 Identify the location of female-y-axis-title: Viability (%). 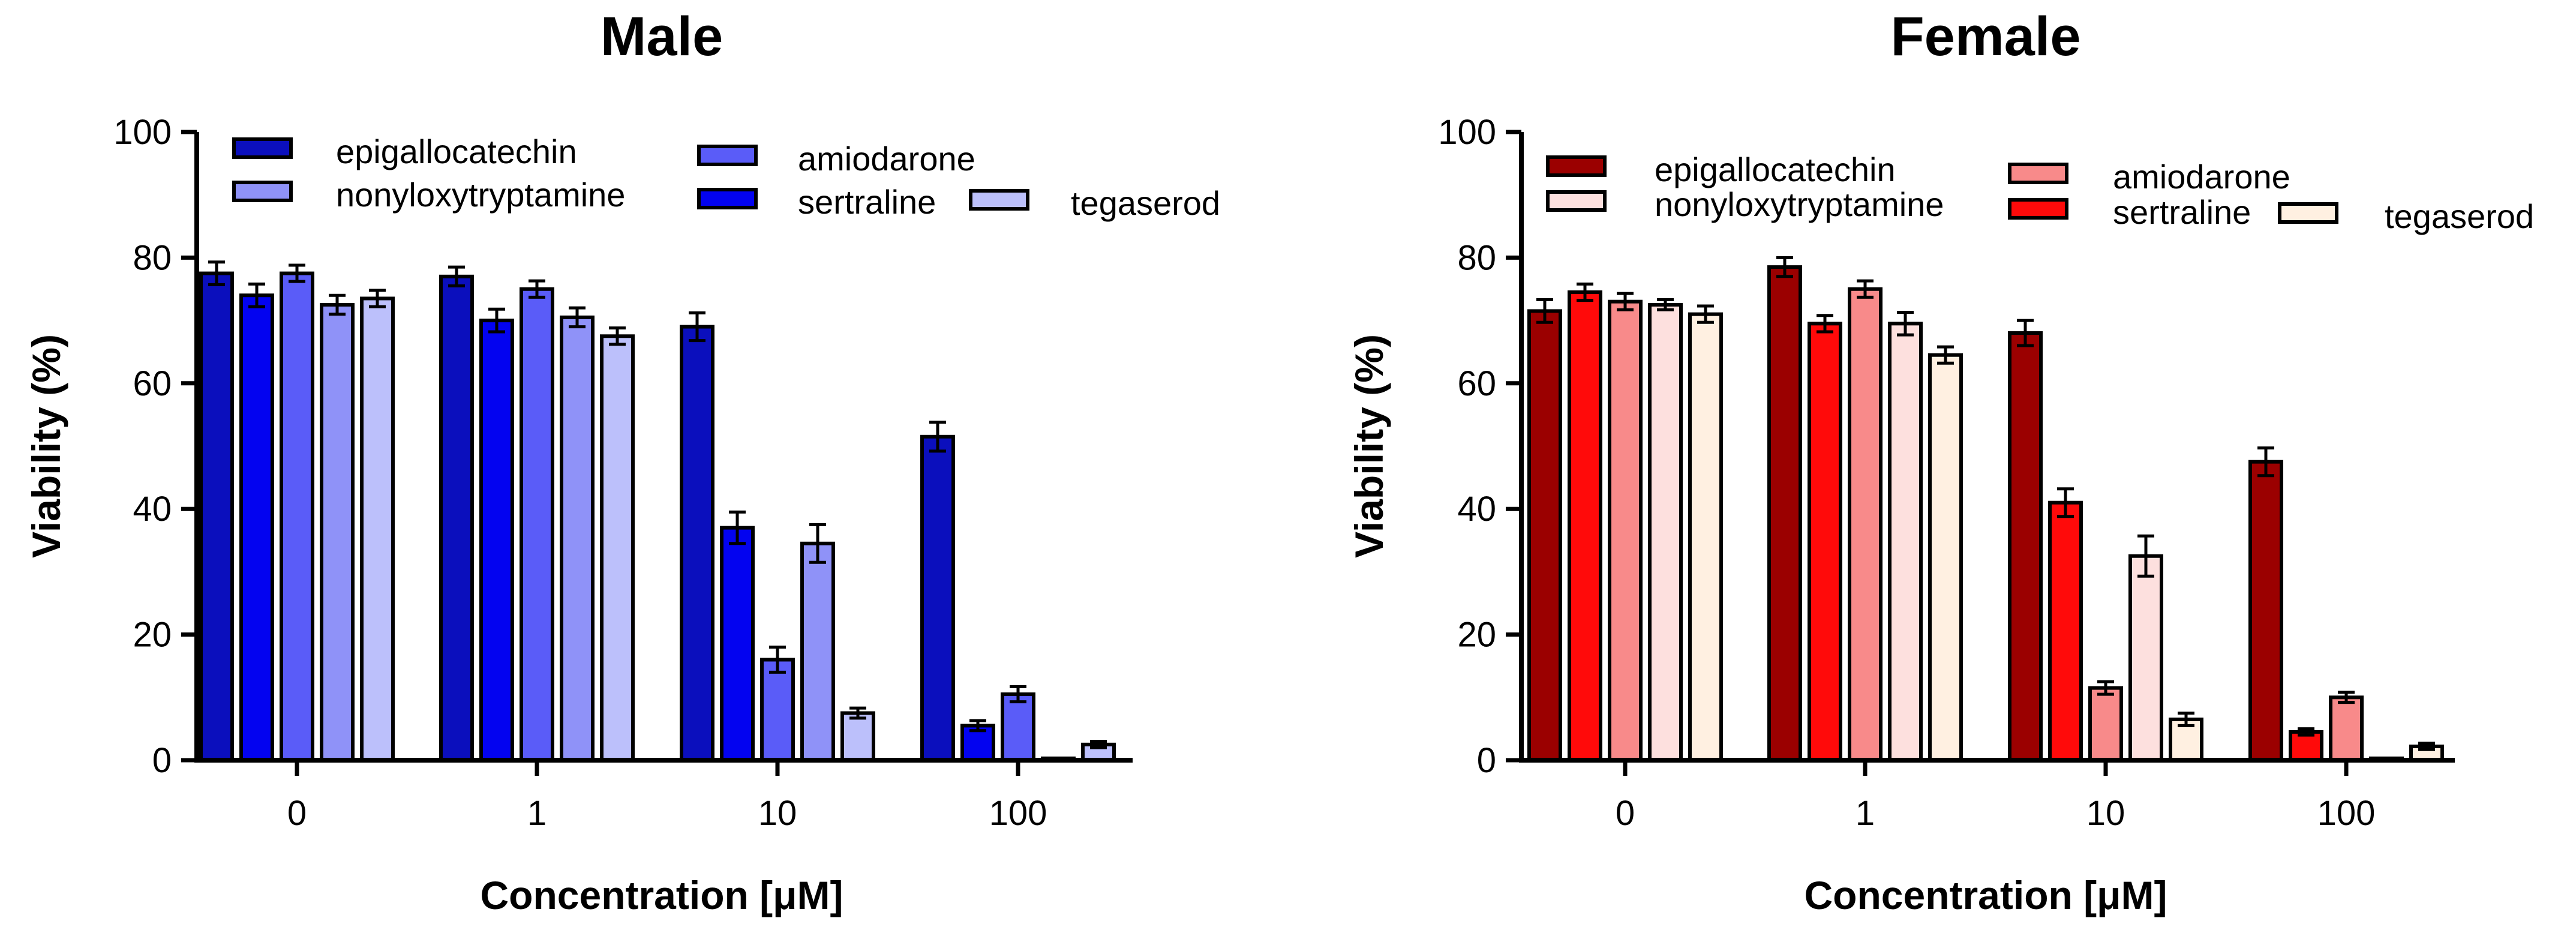
(1369, 446).